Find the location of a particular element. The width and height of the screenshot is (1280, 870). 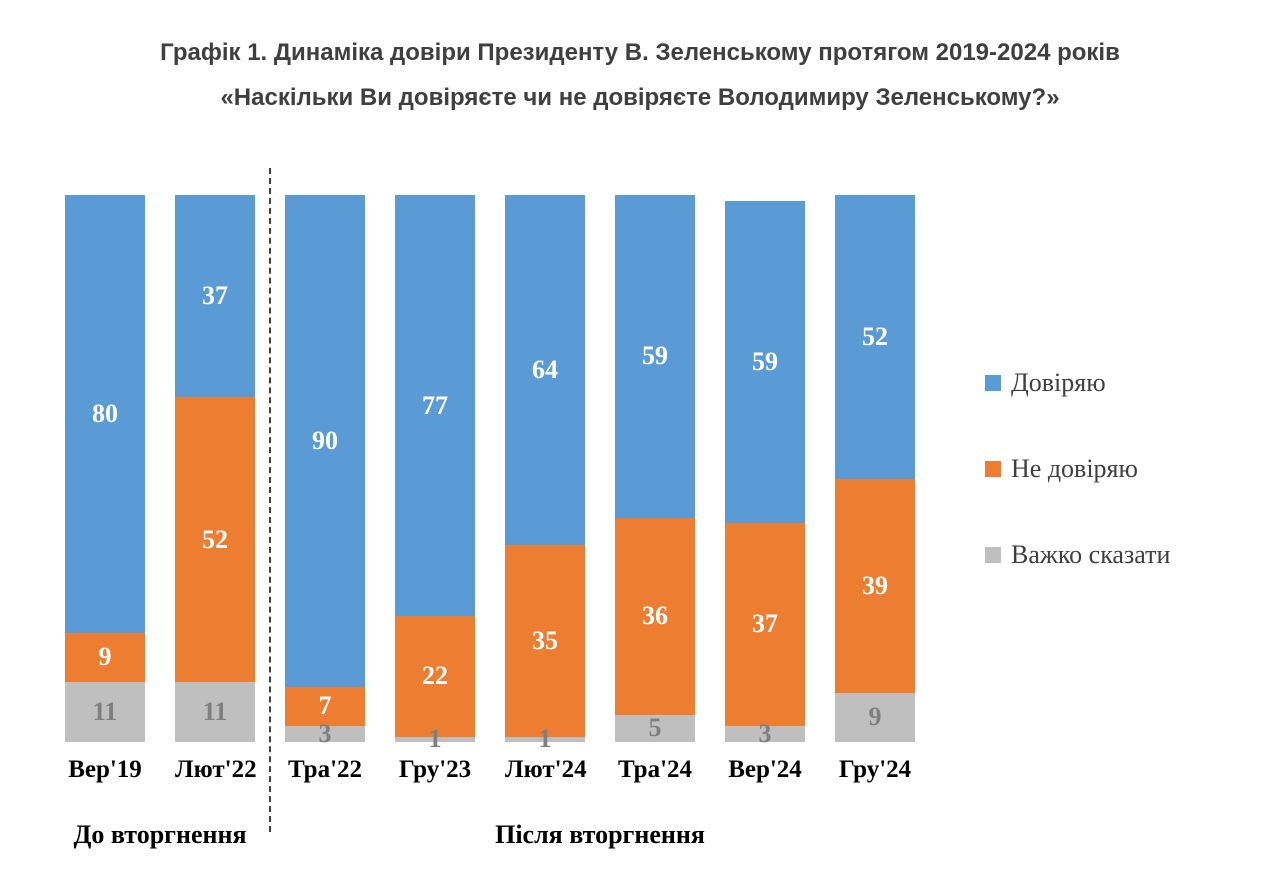

bar-stack: 52 39 9 is located at coordinates (875, 468).